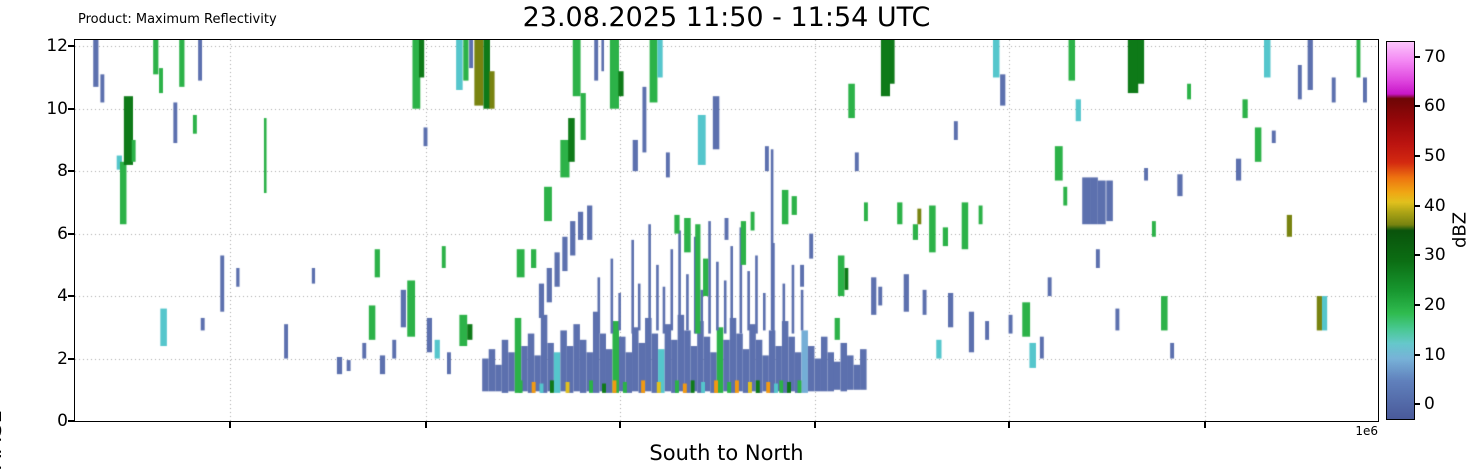 The height and width of the screenshot is (470, 1482). What do you see at coordinates (3, 440) in the screenshot?
I see `y-axis-label: km AMSL` at bounding box center [3, 440].